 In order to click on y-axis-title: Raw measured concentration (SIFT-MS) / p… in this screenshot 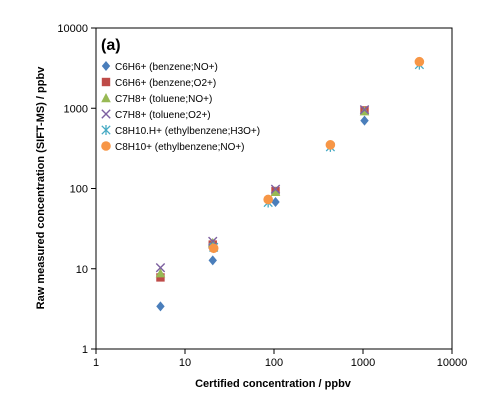, I will do `click(41, 188)`.